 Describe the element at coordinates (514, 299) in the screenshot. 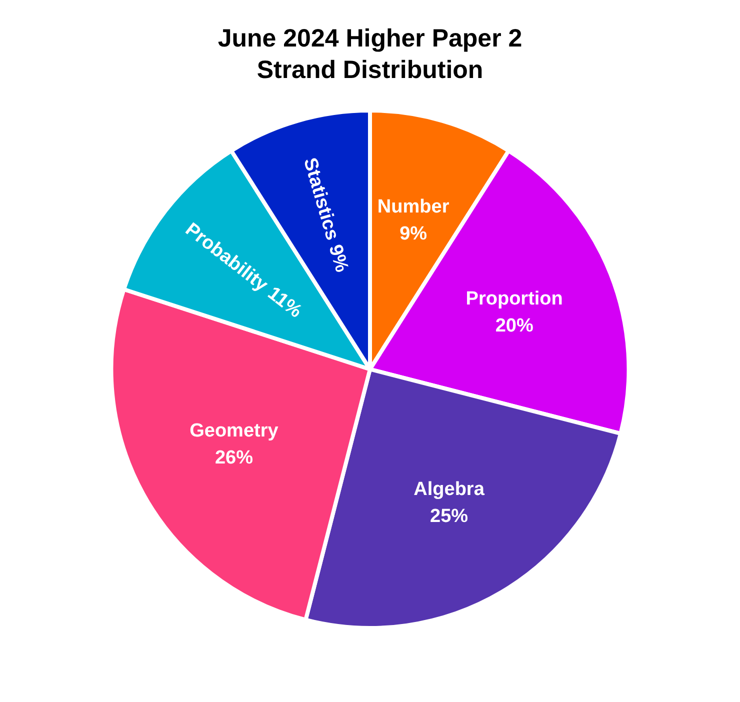

I see `slice-label: Proportion` at that location.